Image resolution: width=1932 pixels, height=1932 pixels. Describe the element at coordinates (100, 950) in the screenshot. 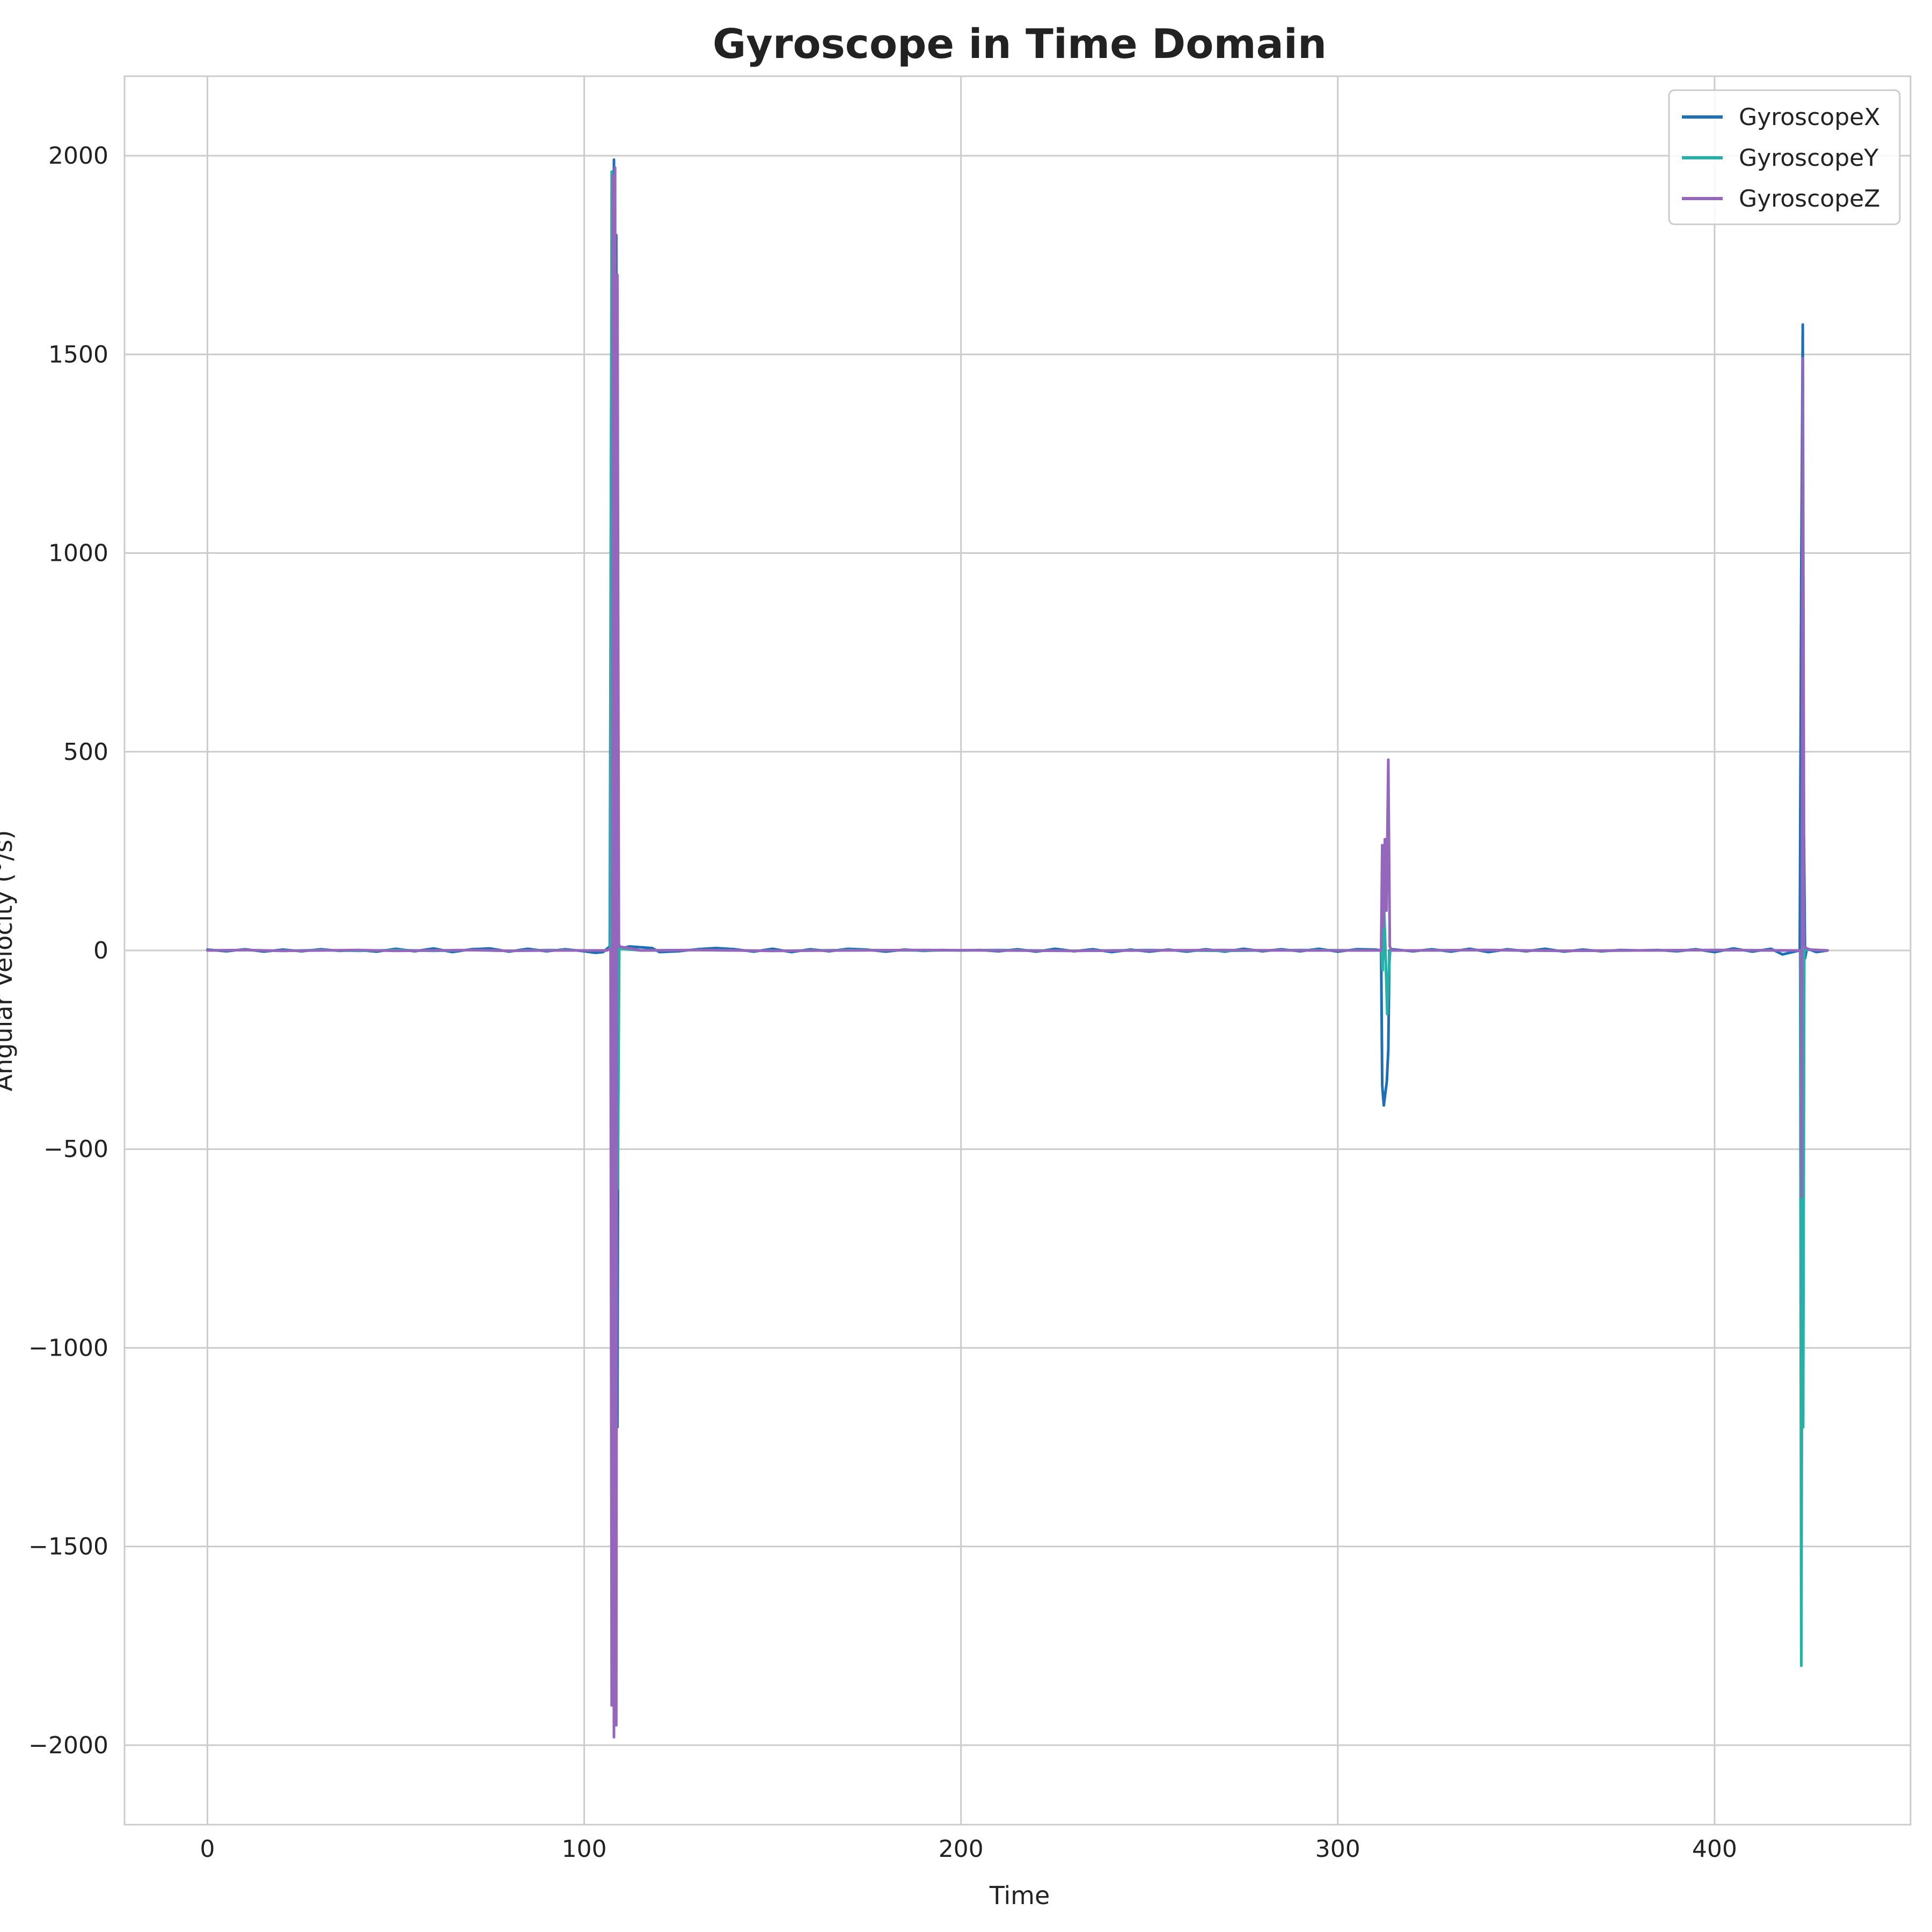

I see `y-tick-label: 0` at that location.